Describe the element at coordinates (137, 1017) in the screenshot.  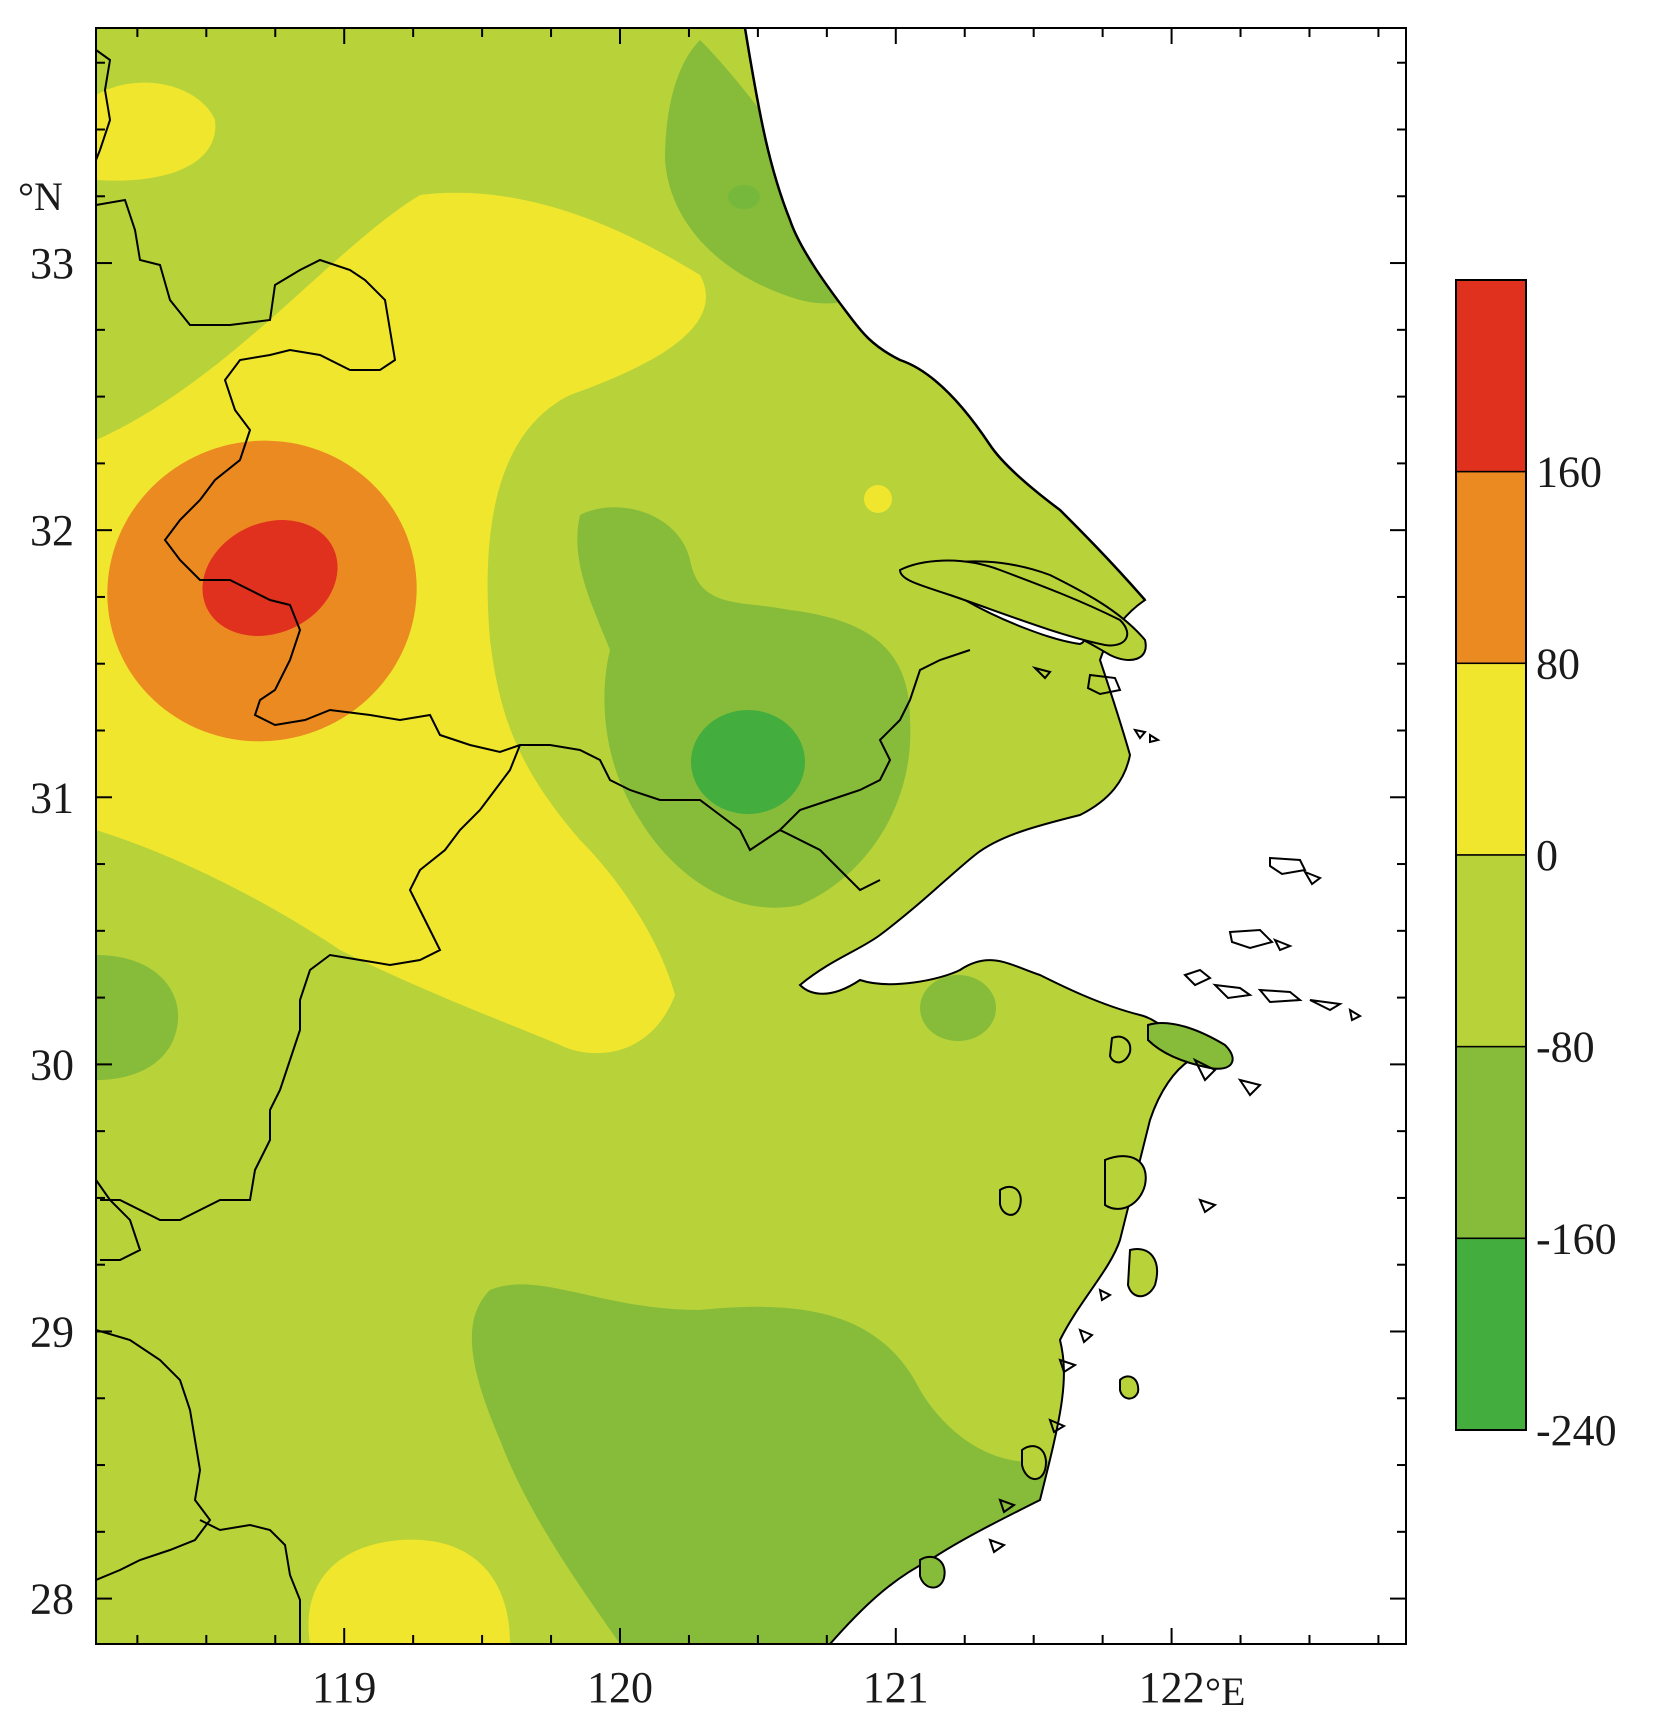
I see `contour-zone-green-w` at that location.